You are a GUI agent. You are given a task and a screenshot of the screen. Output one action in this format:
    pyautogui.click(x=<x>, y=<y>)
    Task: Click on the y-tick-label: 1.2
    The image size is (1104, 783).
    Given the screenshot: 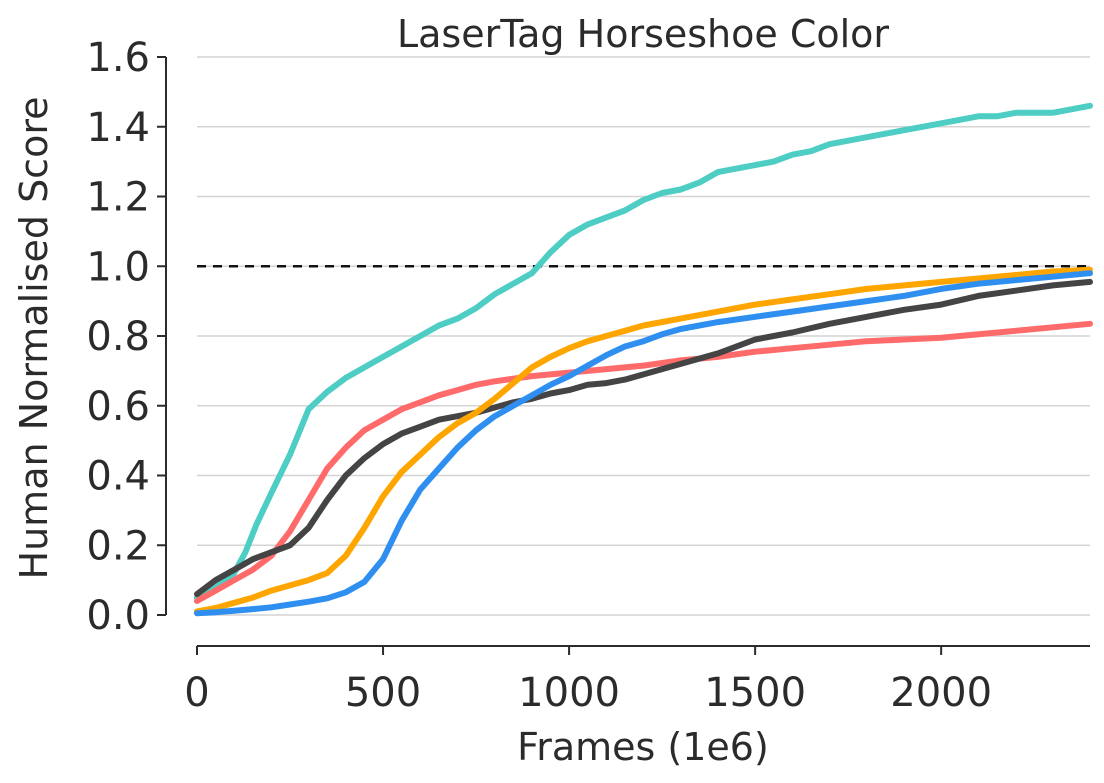 What is the action you would take?
    pyautogui.click(x=118, y=198)
    